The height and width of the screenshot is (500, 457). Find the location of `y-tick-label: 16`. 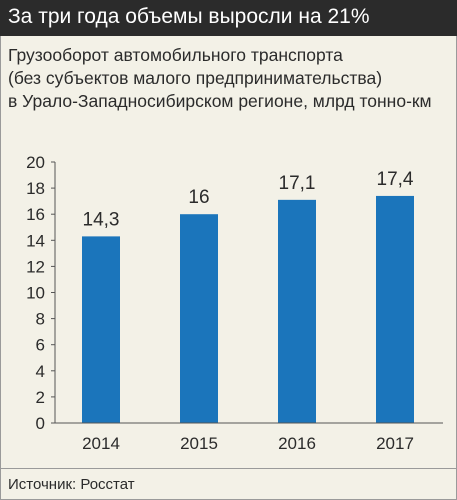

y-tick-label: 16 is located at coordinates (35, 214).